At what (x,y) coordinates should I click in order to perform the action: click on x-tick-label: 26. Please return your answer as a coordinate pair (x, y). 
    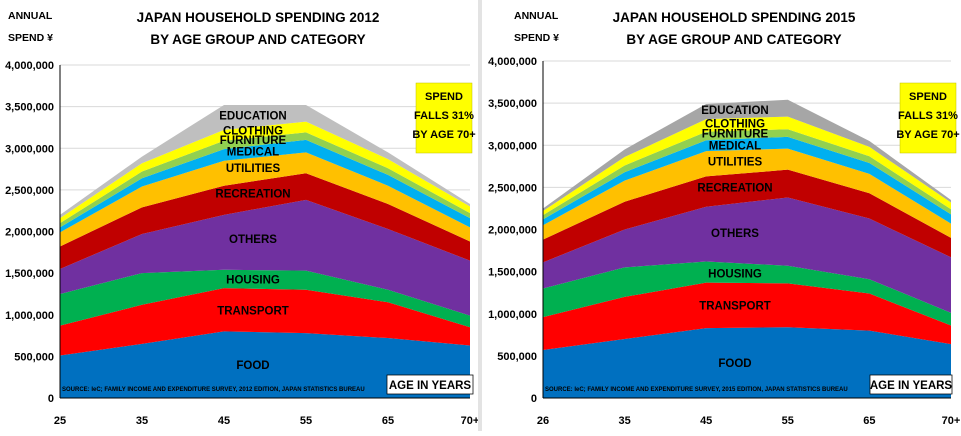
    Looking at the image, I should click on (543, 421).